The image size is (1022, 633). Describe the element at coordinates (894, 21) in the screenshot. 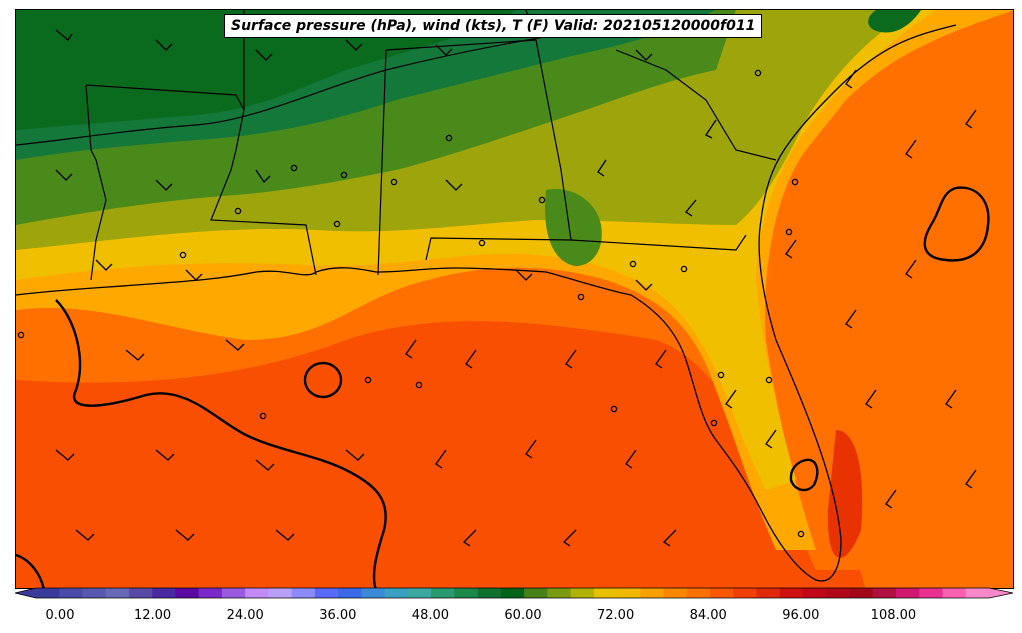

I see `temp-zone-ne-green` at that location.